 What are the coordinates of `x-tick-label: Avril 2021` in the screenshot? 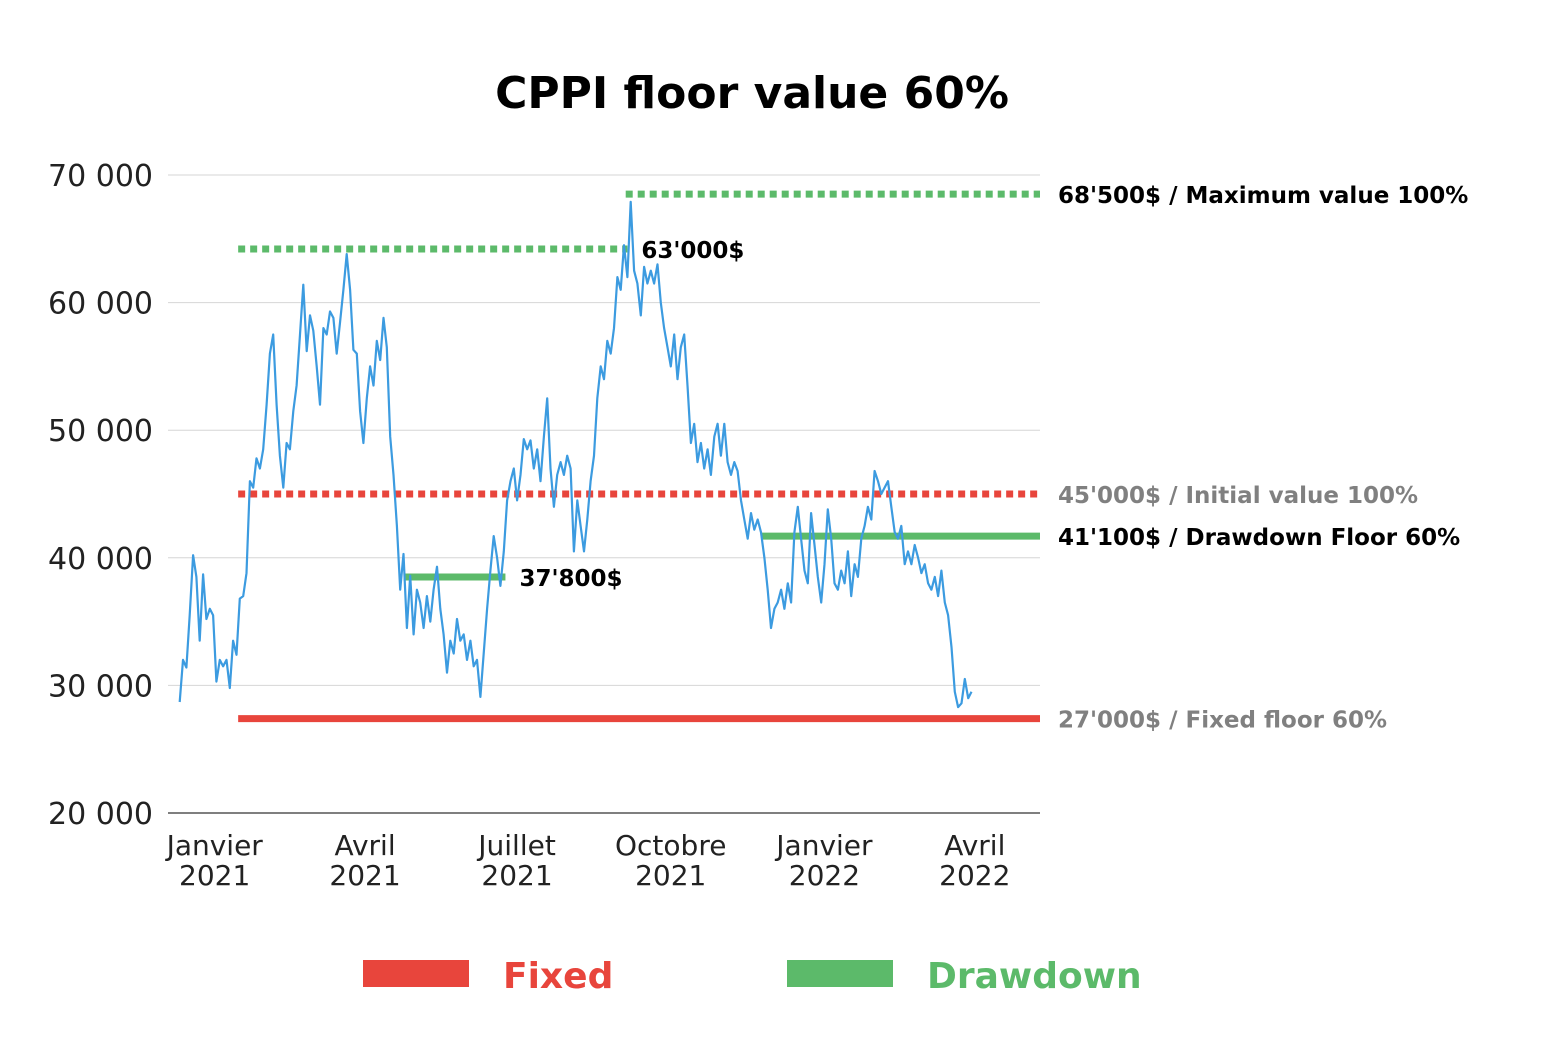 It's located at (364, 860).